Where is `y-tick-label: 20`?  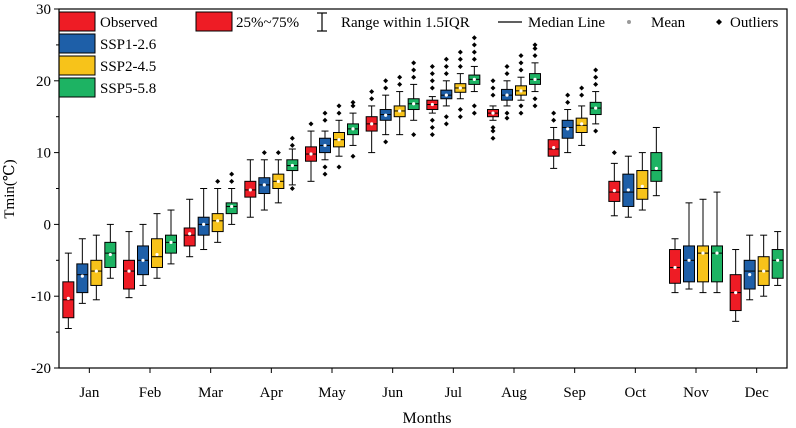
y-tick-label: 20 is located at coordinates (43, 82).